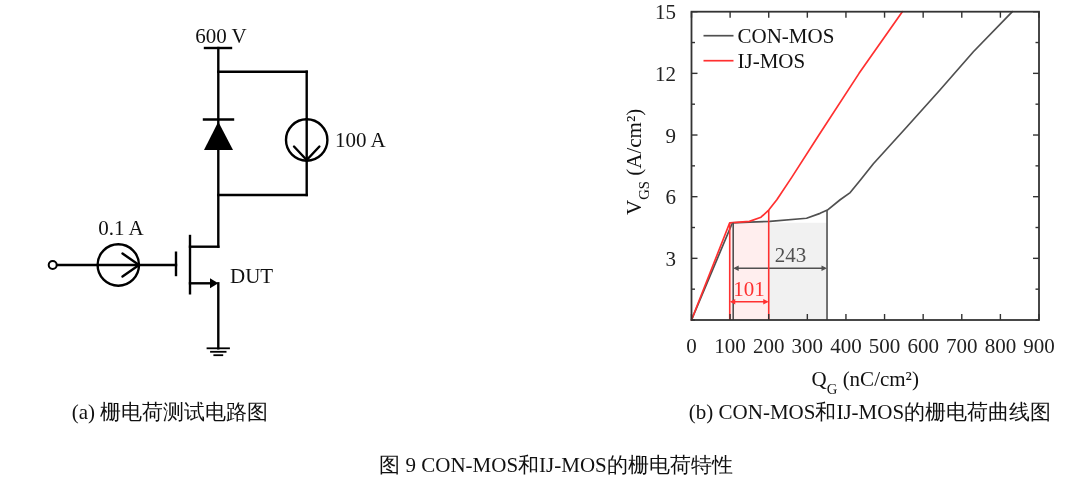 Image resolution: width=1080 pixels, height=487 pixels. Describe the element at coordinates (121, 228) in the screenshot. I see `text: 0.1 A` at that location.